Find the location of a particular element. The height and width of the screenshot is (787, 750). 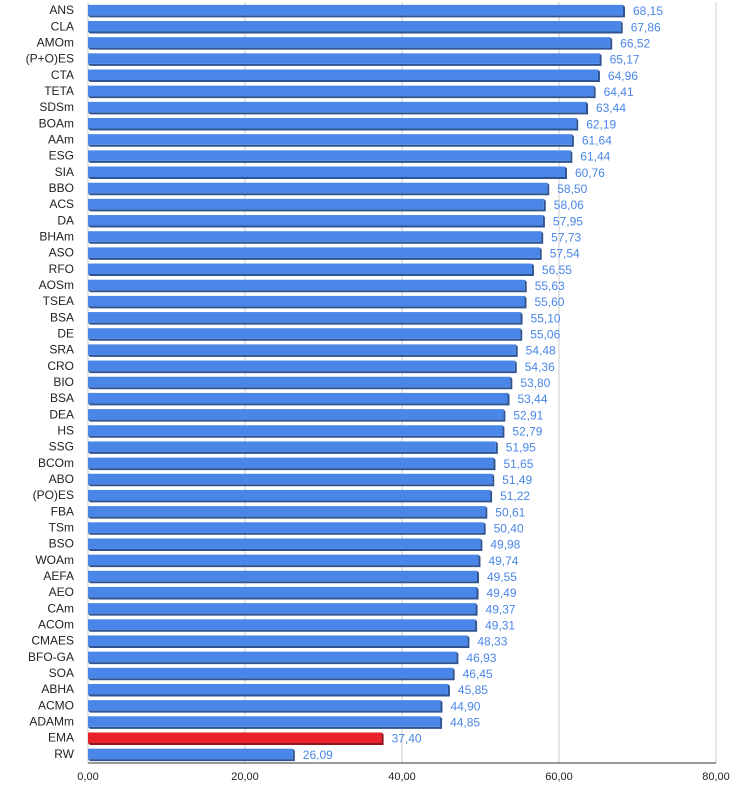

value-label: 55,60 is located at coordinates (549, 302).